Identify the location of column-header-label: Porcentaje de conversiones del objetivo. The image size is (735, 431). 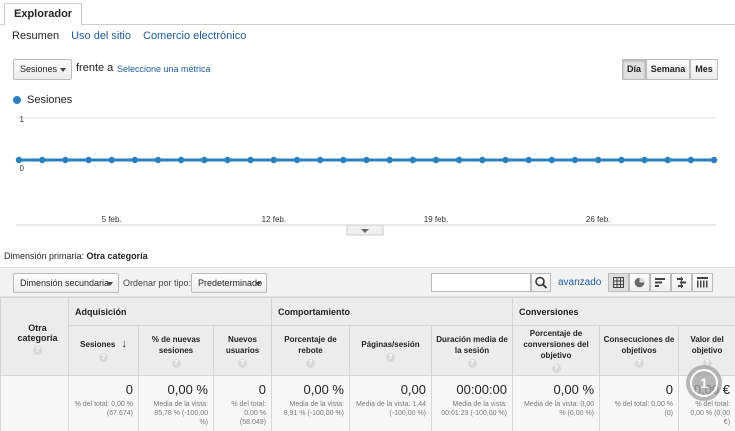
(556, 344).